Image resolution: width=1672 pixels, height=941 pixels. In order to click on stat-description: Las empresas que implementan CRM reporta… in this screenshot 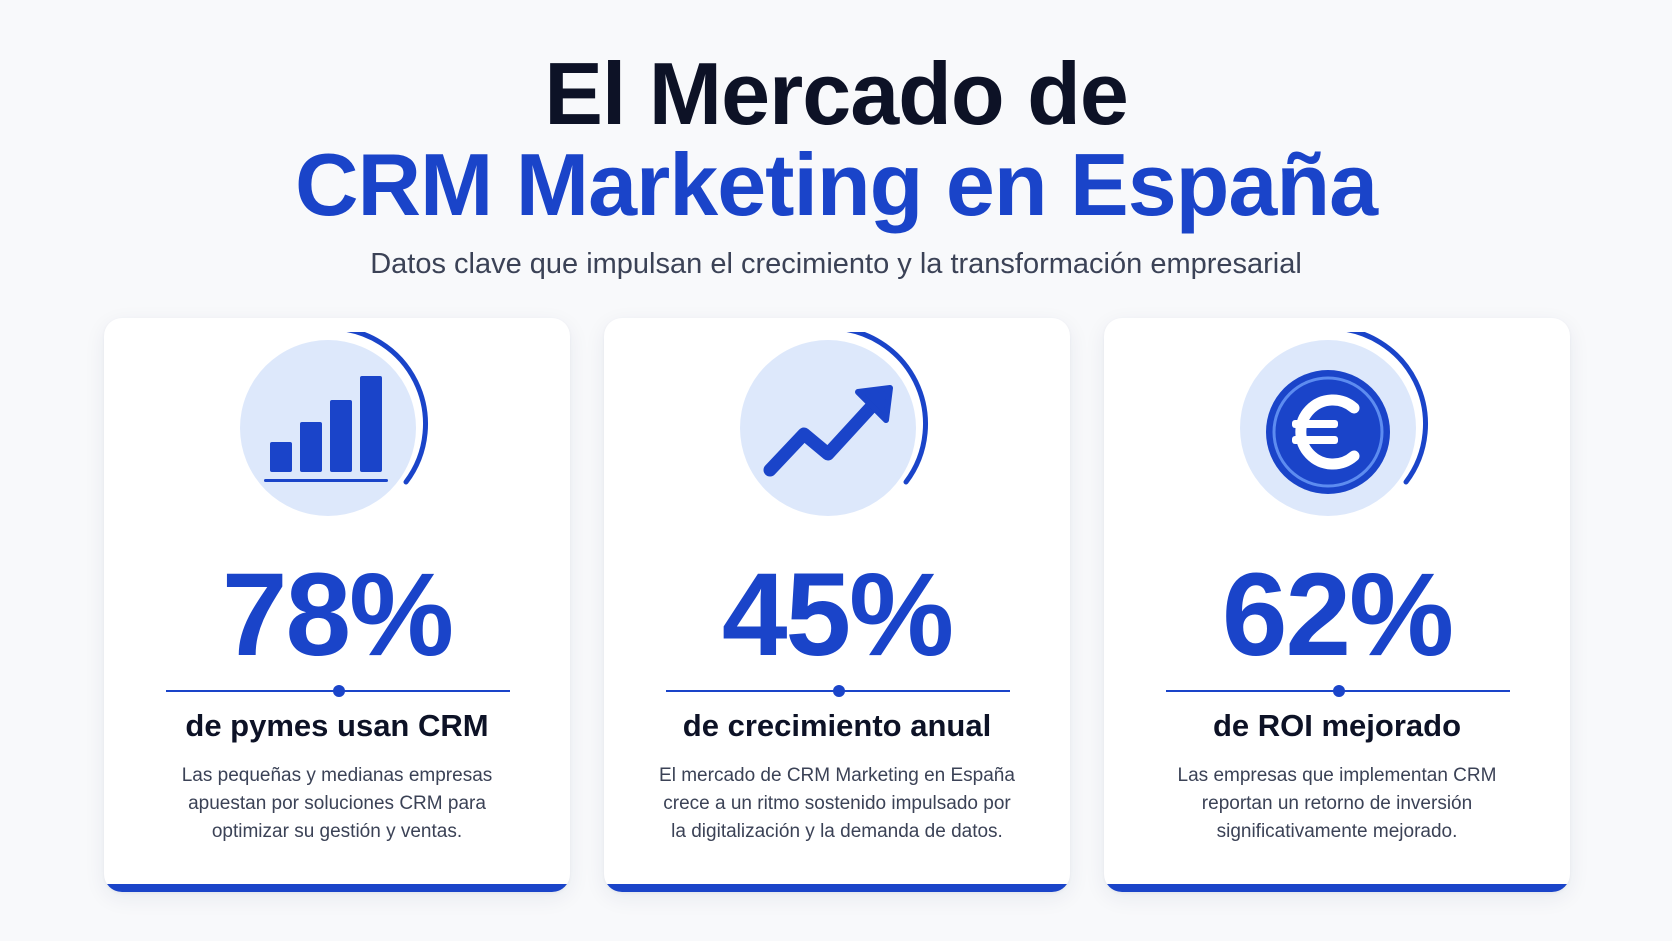, I will do `click(1337, 803)`.